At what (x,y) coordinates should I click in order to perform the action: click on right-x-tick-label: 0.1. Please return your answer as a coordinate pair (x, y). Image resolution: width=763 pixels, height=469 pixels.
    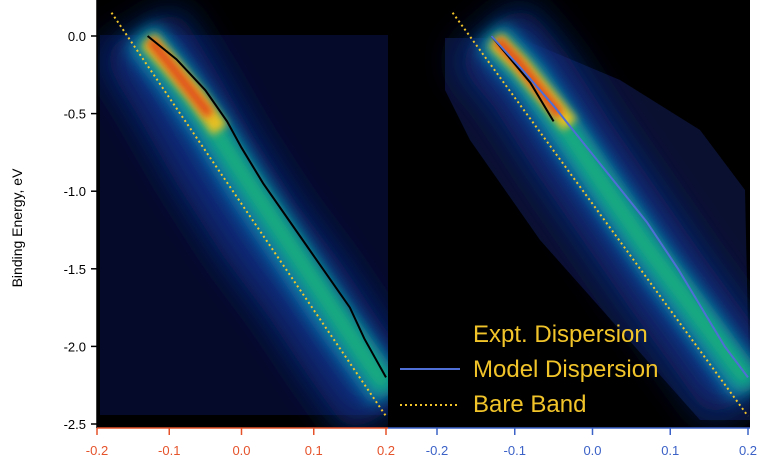
    Looking at the image, I should click on (670, 450).